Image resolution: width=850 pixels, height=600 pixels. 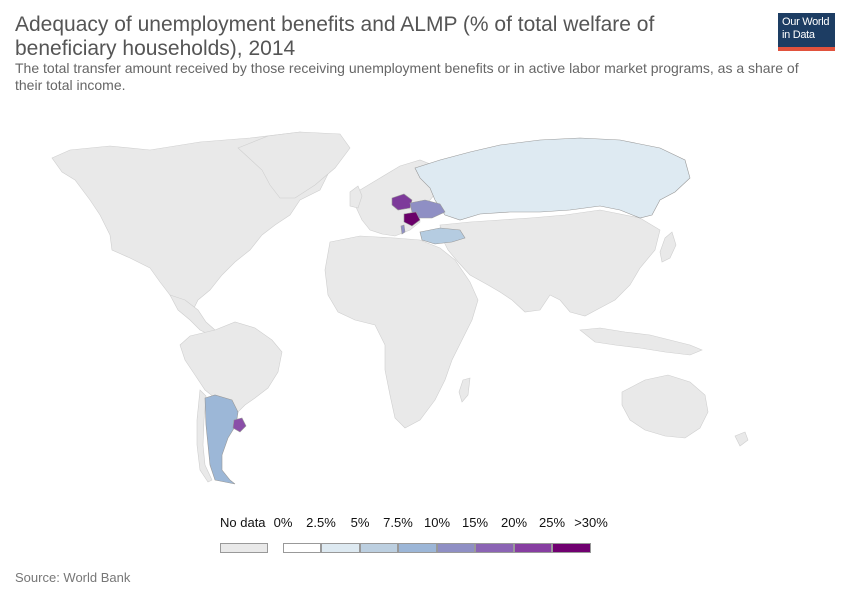 What do you see at coordinates (401, 332) in the screenshot?
I see `country-africa` at bounding box center [401, 332].